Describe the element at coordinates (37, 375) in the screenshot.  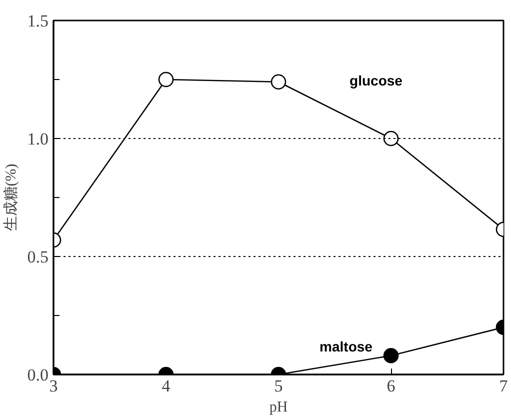
I see `y-tick-label: 0.0` at that location.